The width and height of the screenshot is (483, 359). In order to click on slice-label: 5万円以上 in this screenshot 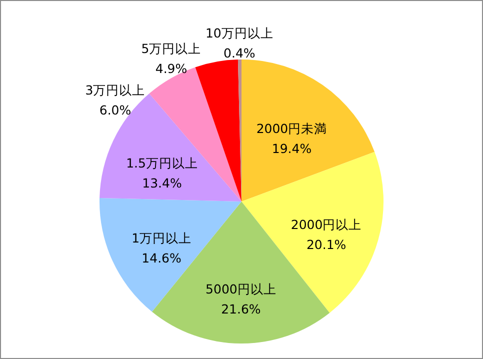, I will do `click(171, 48)`.